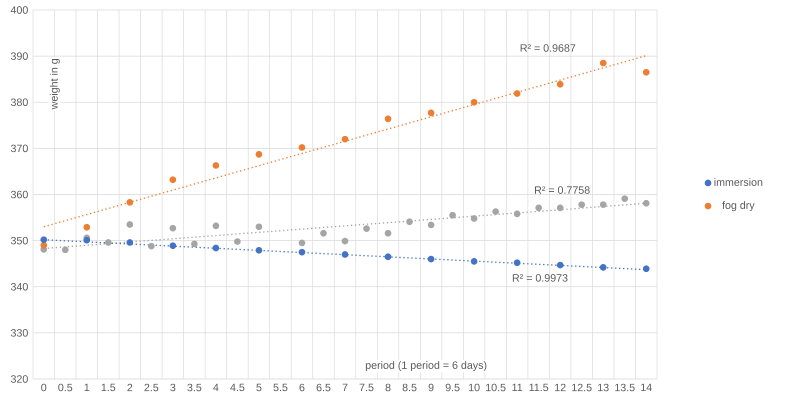  I want to click on annotation: R² = 0.7758, so click(562, 190).